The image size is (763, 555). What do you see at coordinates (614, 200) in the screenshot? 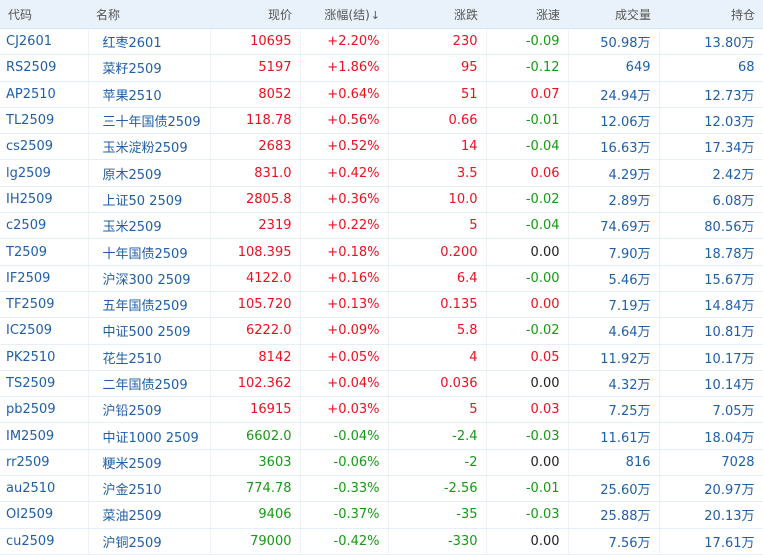
I see `volume-cell: 2.89万` at bounding box center [614, 200].